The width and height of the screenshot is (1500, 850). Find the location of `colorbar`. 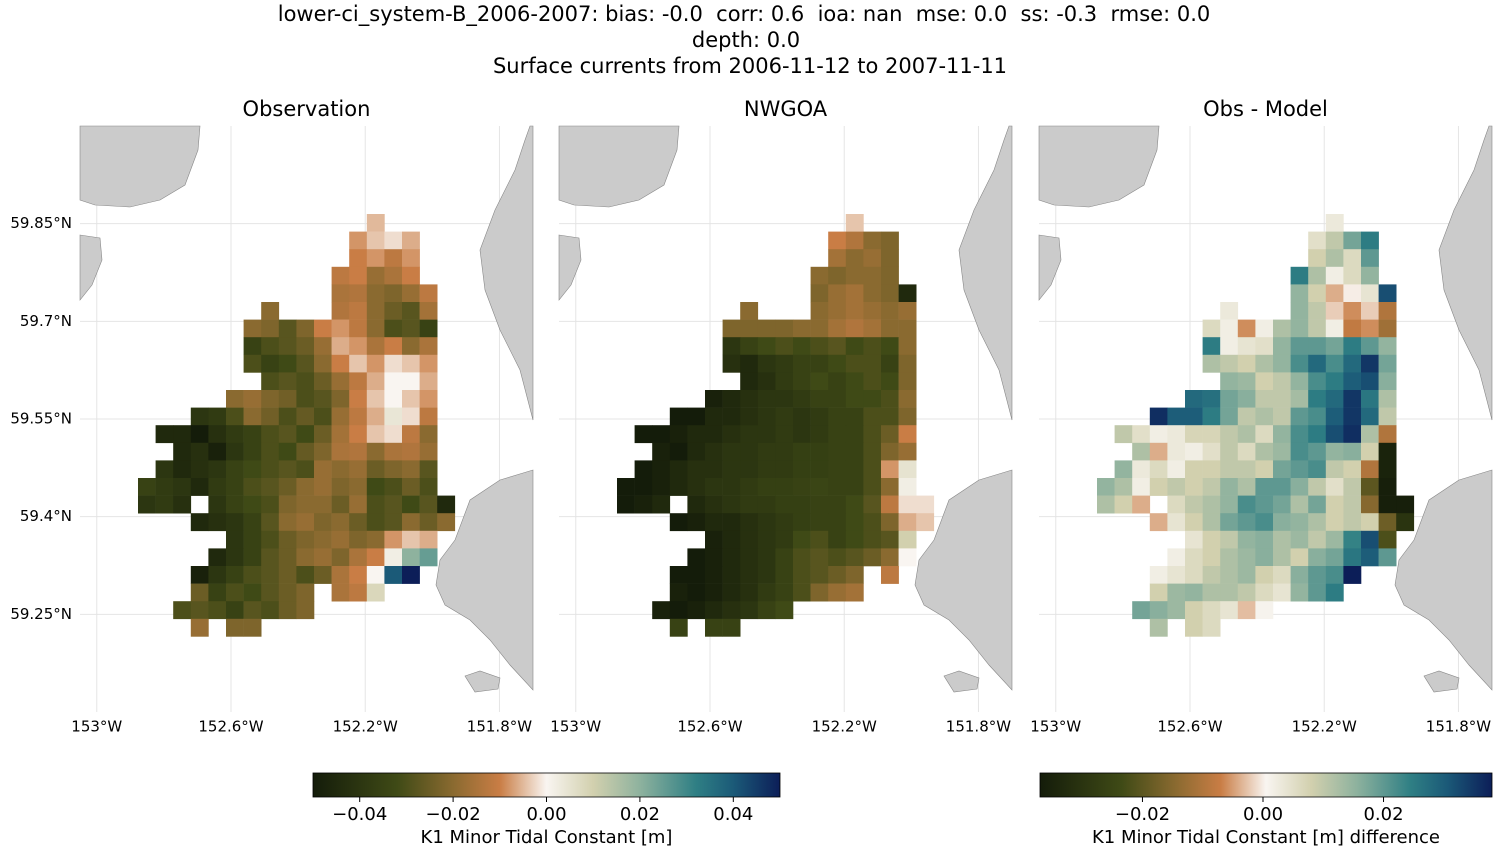

colorbar is located at coordinates (546, 785).